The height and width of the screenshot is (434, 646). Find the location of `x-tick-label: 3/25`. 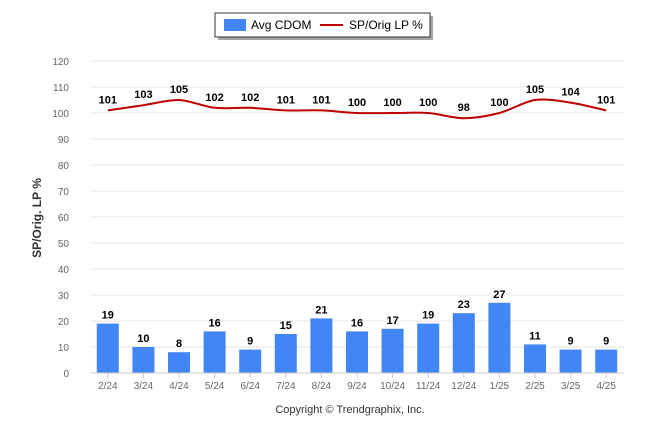

x-tick-label: 3/25 is located at coordinates (571, 386).